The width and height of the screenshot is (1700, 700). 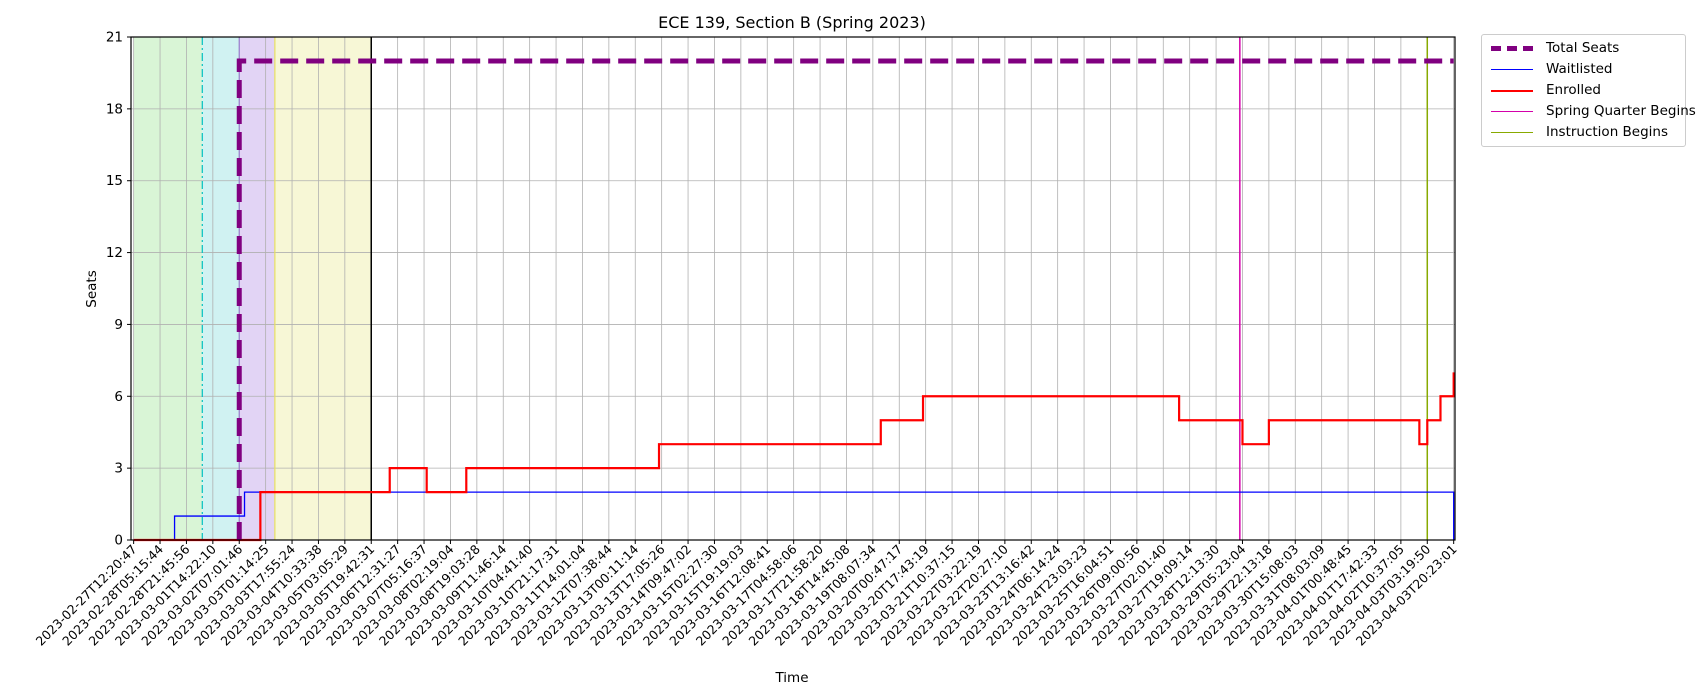 I want to click on y-tick-label: 3, so click(x=118, y=469).